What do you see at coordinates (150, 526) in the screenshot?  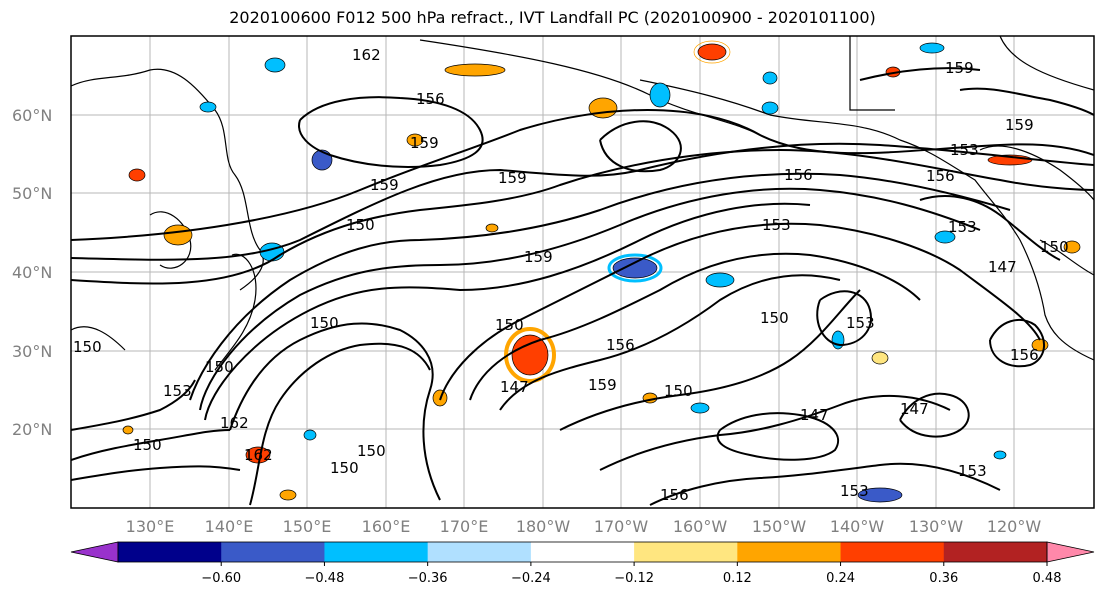 I see `lon-label: 130°E` at bounding box center [150, 526].